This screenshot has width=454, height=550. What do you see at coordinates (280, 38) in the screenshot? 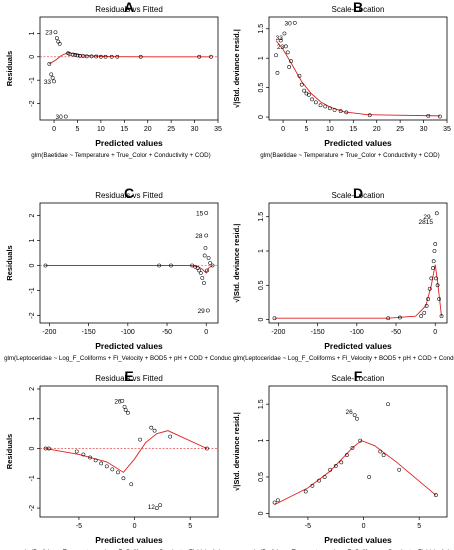
I see `point-label: 33` at bounding box center [280, 38].